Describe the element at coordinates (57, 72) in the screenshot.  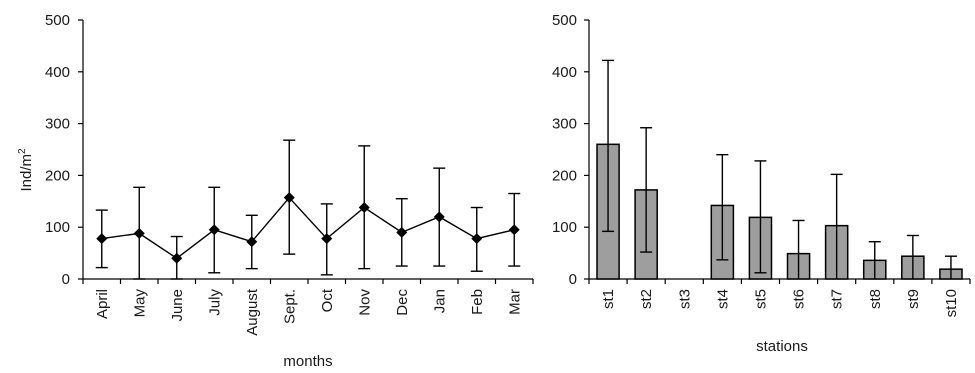
I see `left-y-tick-label: 400` at that location.